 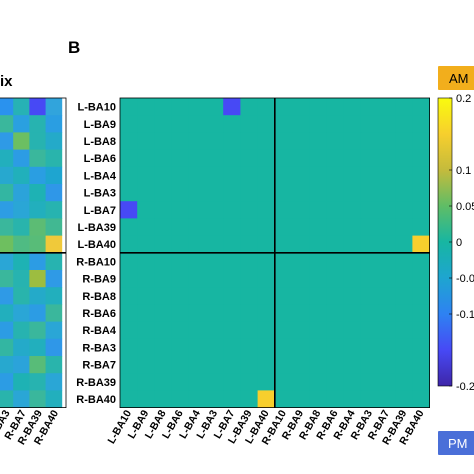 What do you see at coordinates (456, 443) in the screenshot?
I see `pm-badge: PM` at bounding box center [456, 443].